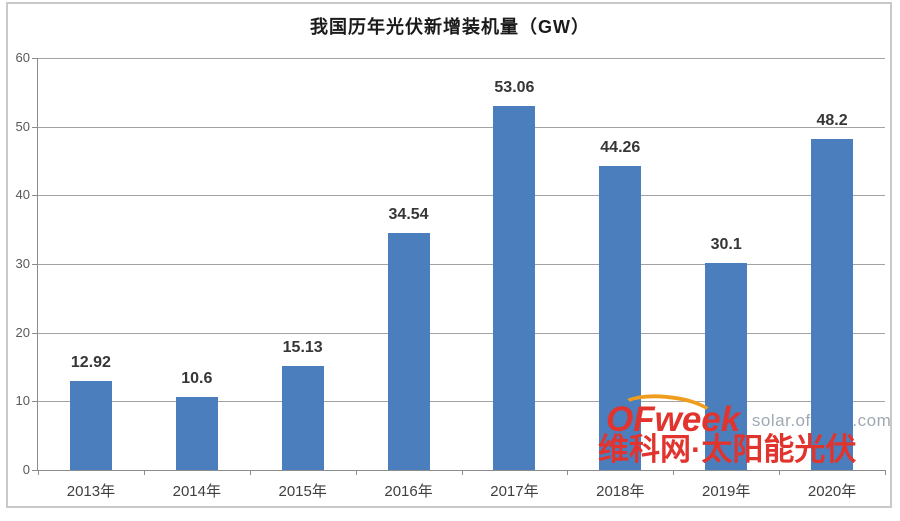 Image resolution: width=900 pixels, height=521 pixels. I want to click on bar-value-label: 53.06, so click(514, 87).